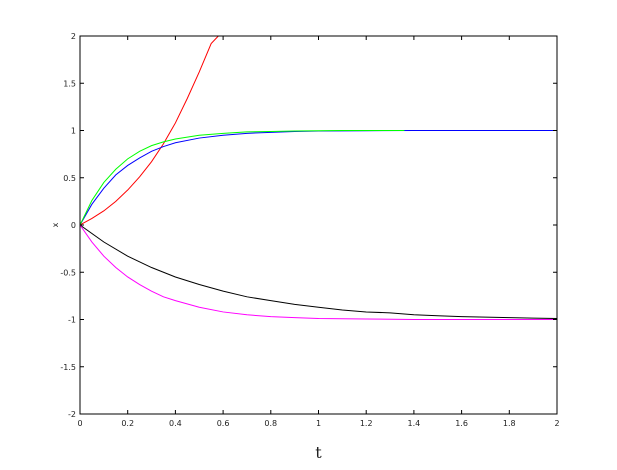 The height and width of the screenshot is (470, 617). Describe the element at coordinates (556, 423) in the screenshot. I see `x-tick-label: 2` at that location.